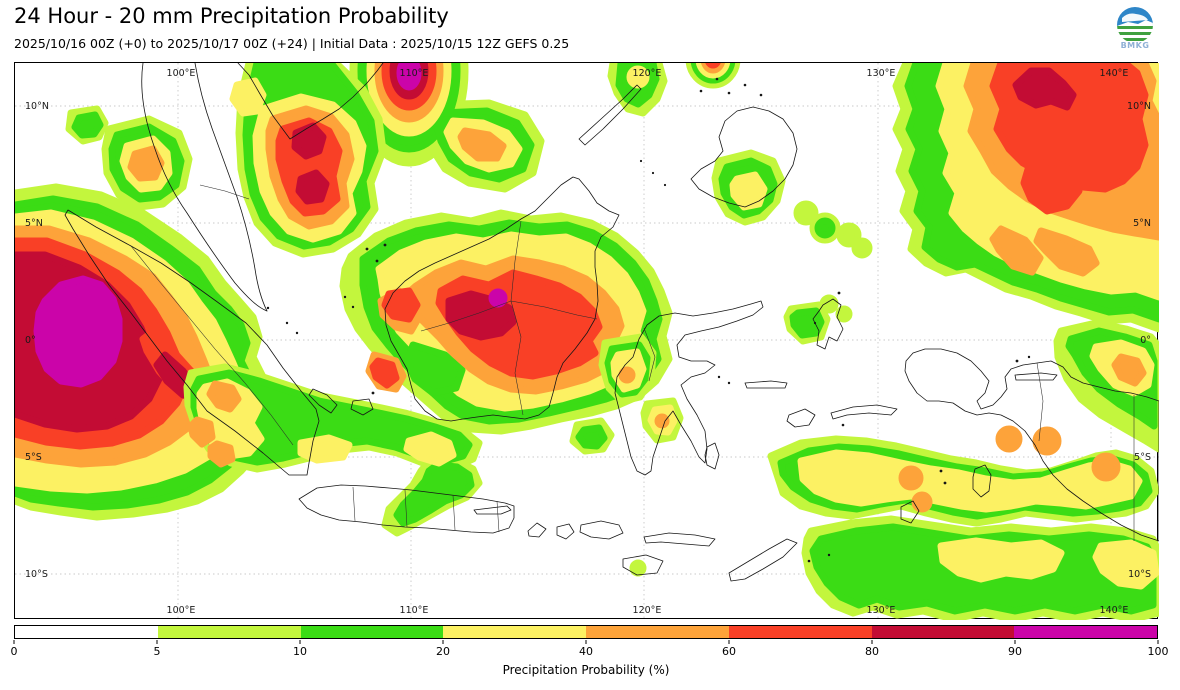 Image resolution: width=1180 pixels, height=690 pixels. Describe the element at coordinates (1139, 106) in the screenshot. I see `lat-label-right: 10°N` at that location.